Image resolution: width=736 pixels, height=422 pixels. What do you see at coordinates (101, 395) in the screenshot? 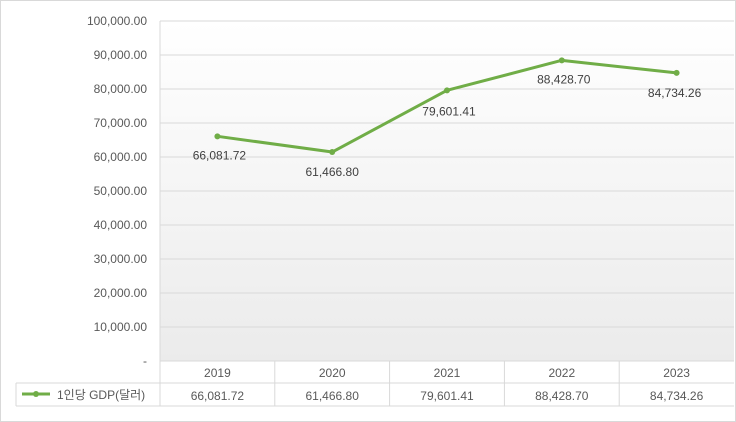
I see `legend-series-label: 1인당 GDP(달러)` at bounding box center [101, 395].